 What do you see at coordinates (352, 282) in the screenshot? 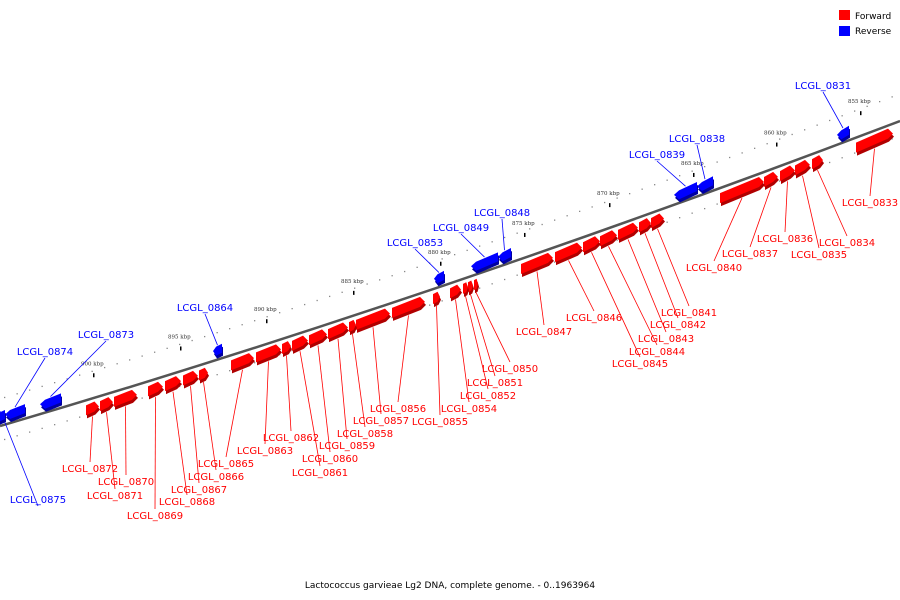
I see `scale-label: 885 kbp` at bounding box center [352, 282].